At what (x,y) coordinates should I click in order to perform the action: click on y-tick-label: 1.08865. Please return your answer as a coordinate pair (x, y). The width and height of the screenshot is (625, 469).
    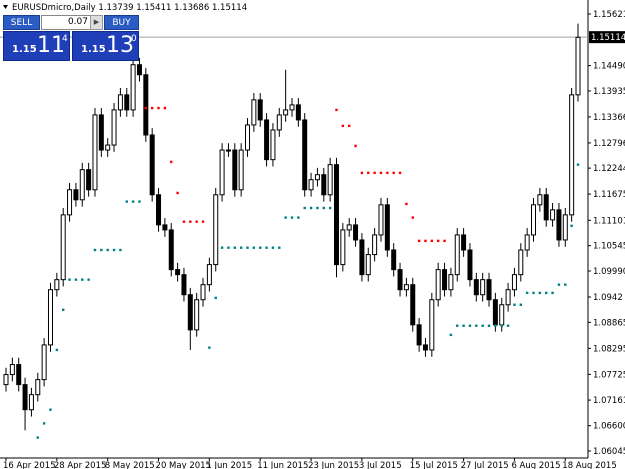
    Looking at the image, I should click on (609, 323).